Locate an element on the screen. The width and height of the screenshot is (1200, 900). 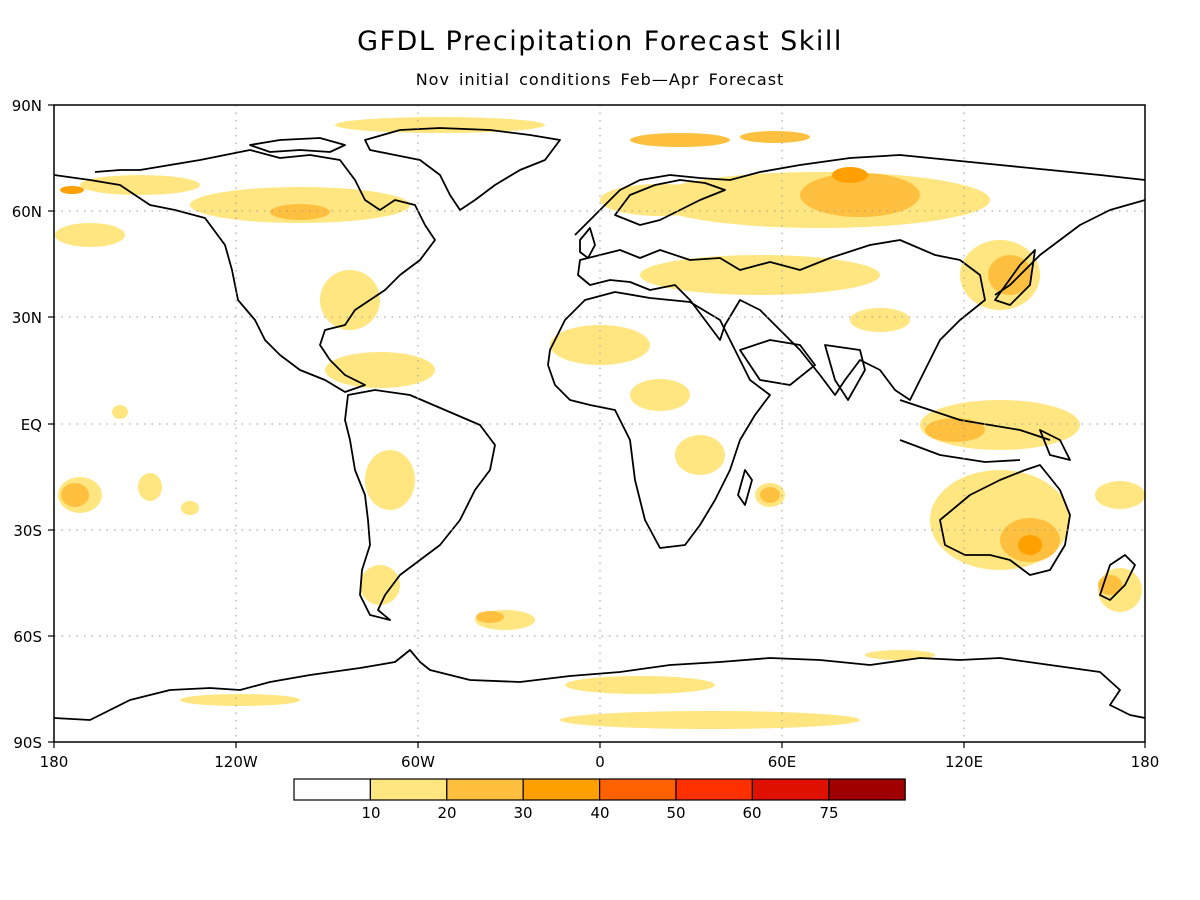
lat-label: 30S is located at coordinates (27, 531).